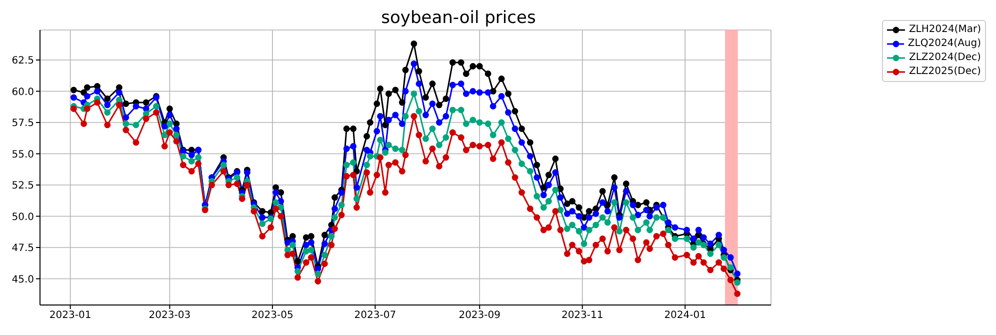  I want to click on legend-label: ZLZ2025(Dec), so click(945, 72).